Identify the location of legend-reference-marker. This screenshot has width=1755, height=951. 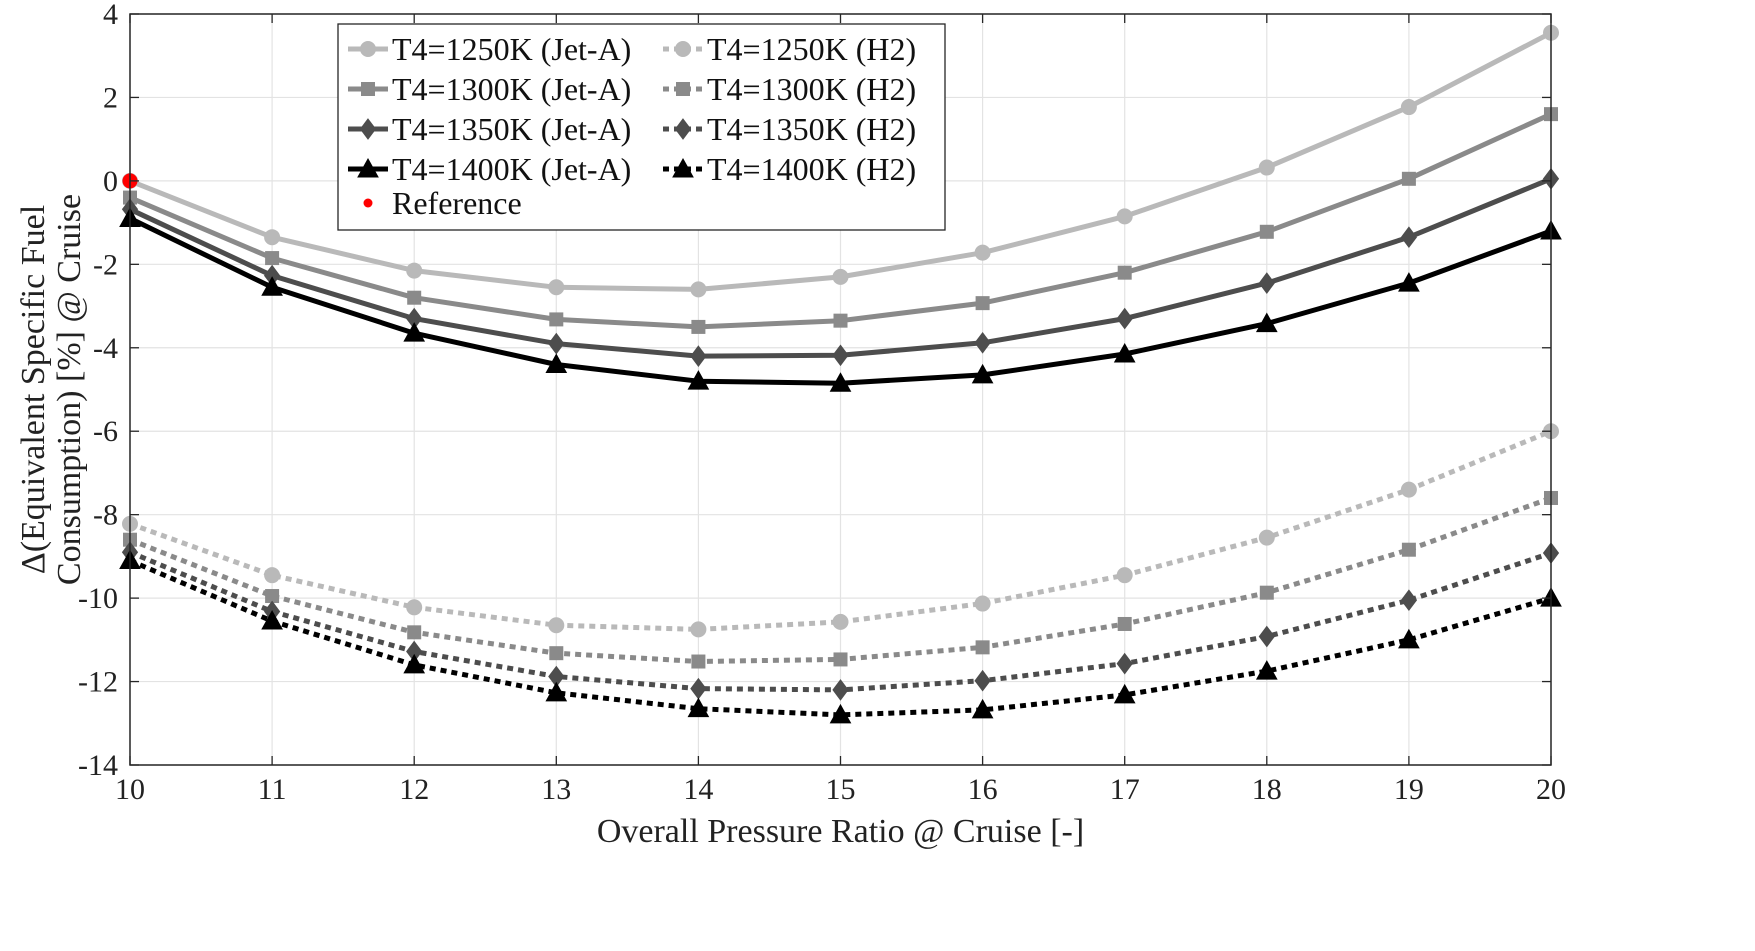
(368, 203).